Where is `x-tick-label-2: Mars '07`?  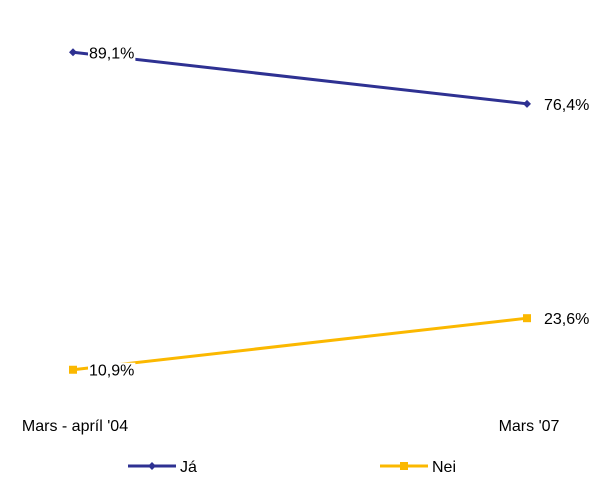 x-tick-label-2: Mars '07 is located at coordinates (529, 426).